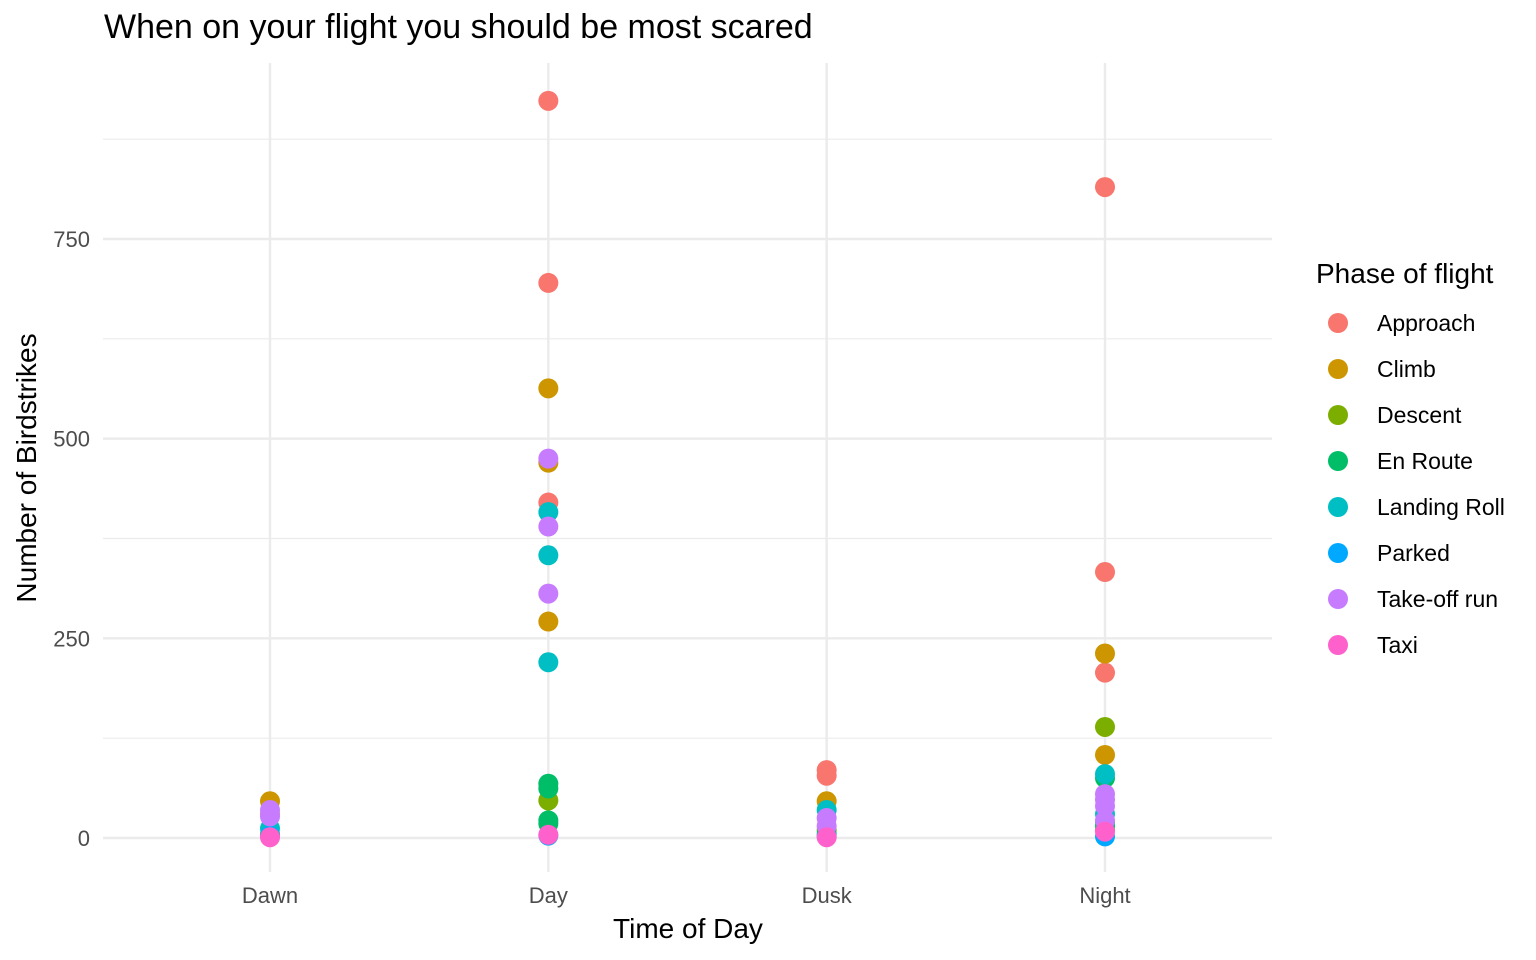 The image size is (1536, 960). Describe the element at coordinates (1438, 598) in the screenshot. I see `legend-label: Take-off run` at that location.